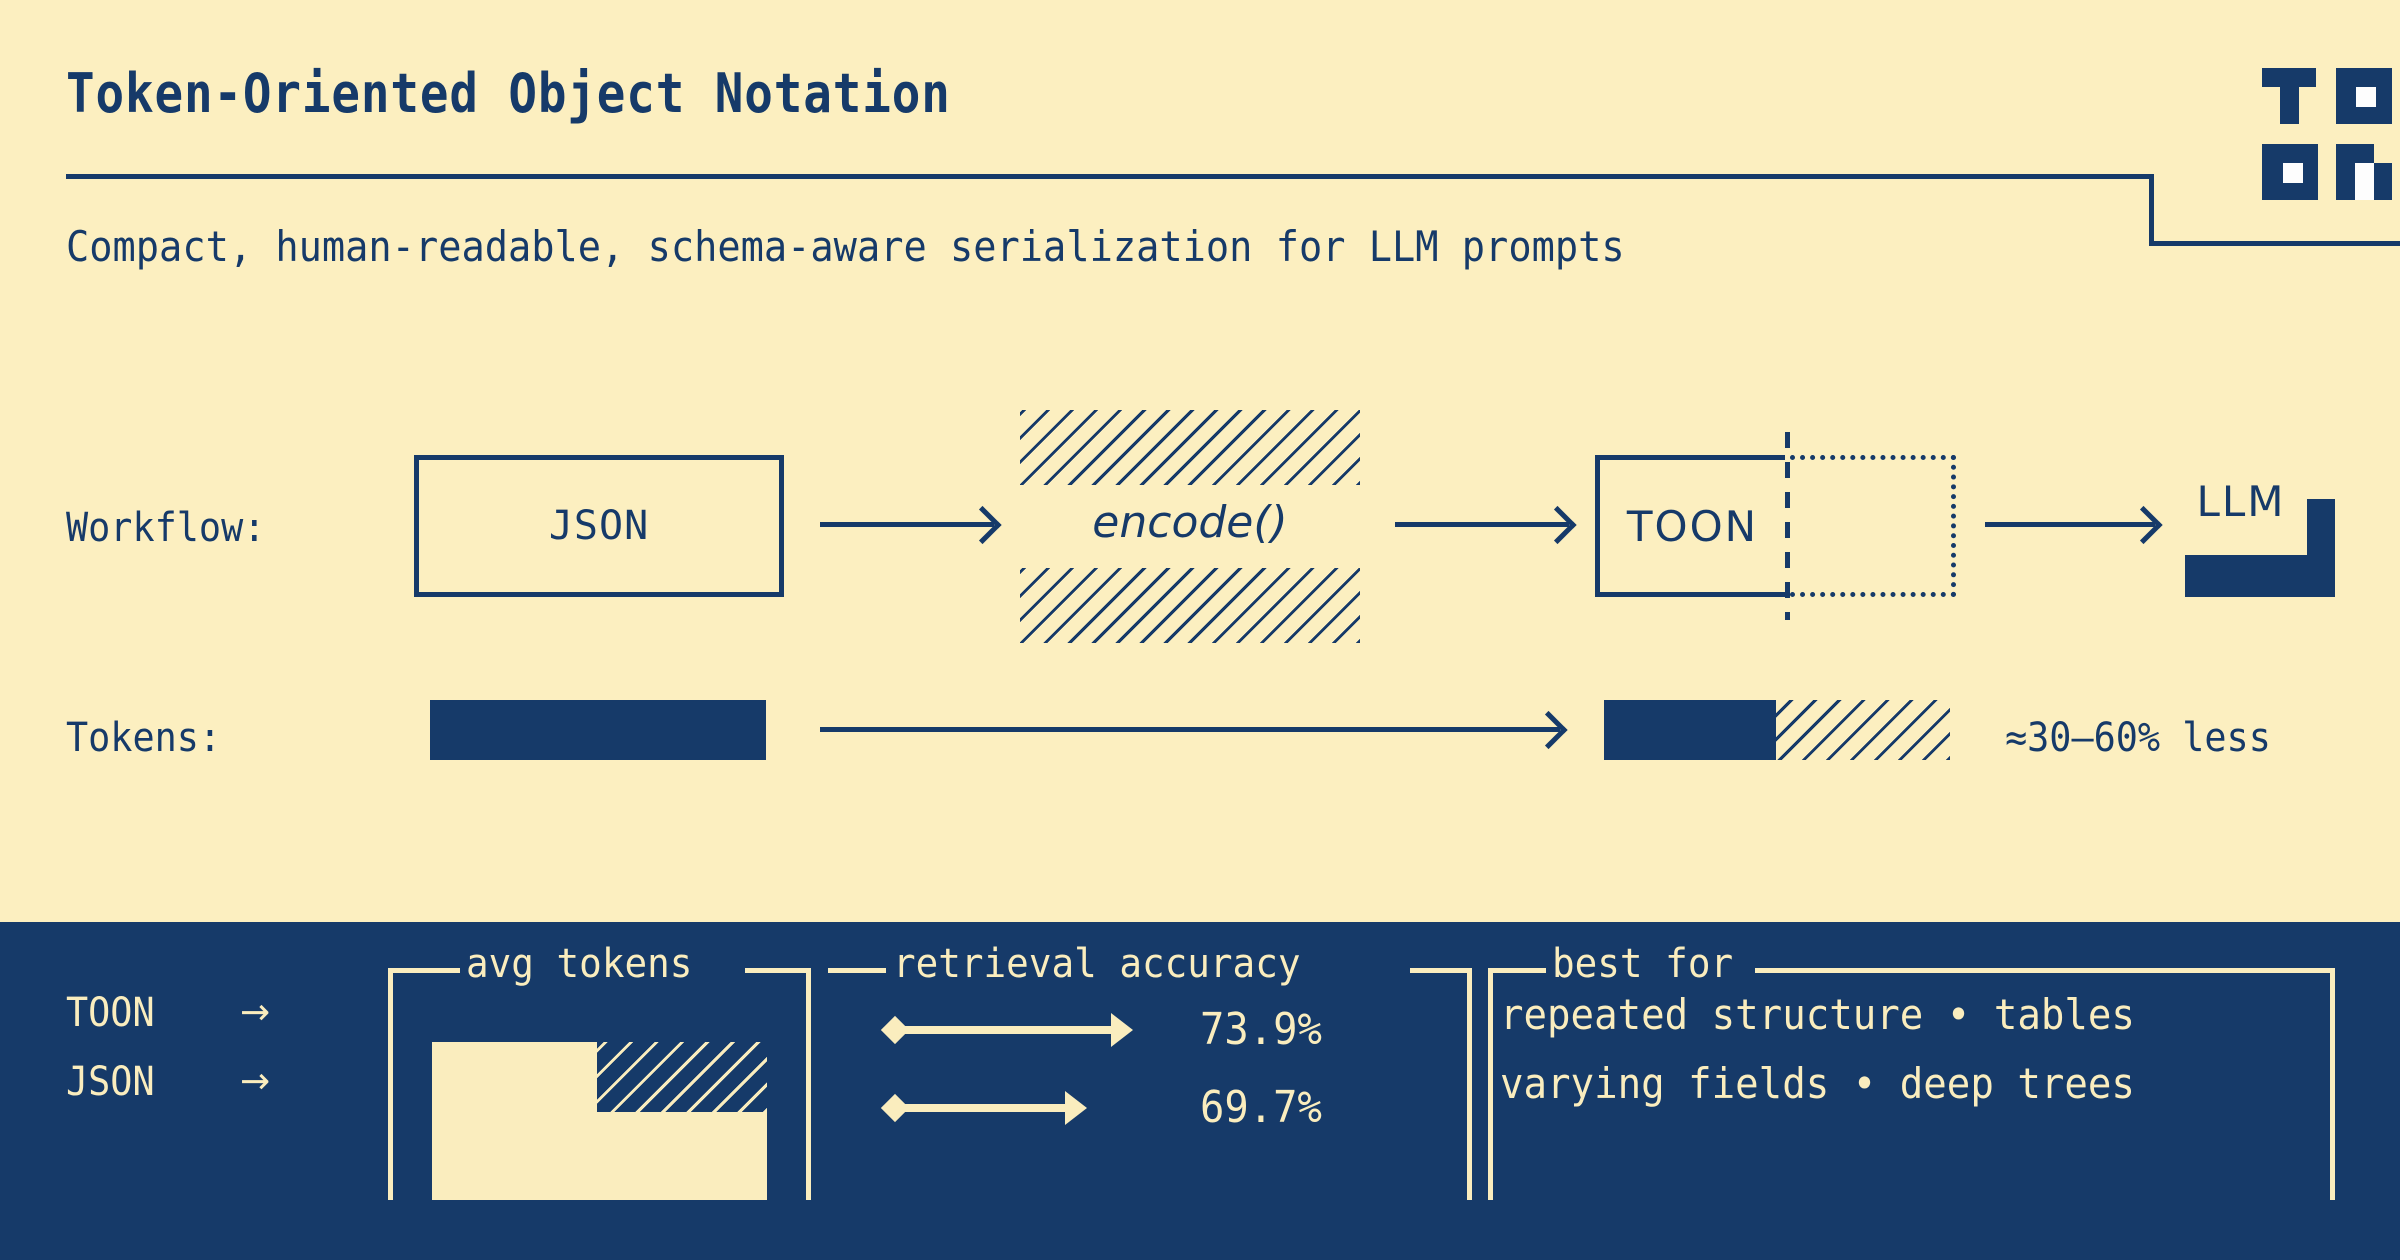  What do you see at coordinates (579, 964) in the screenshot?
I see `avg-tokens-title: avg tokens` at bounding box center [579, 964].